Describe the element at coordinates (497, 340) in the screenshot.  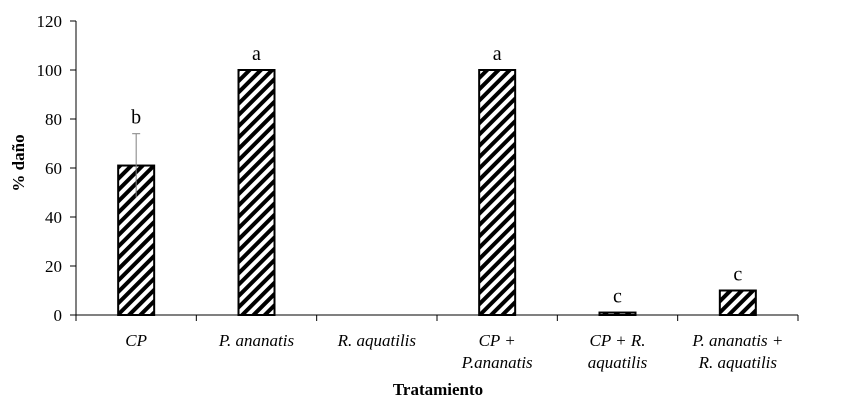
I see `x-category-label: CP +` at that location.